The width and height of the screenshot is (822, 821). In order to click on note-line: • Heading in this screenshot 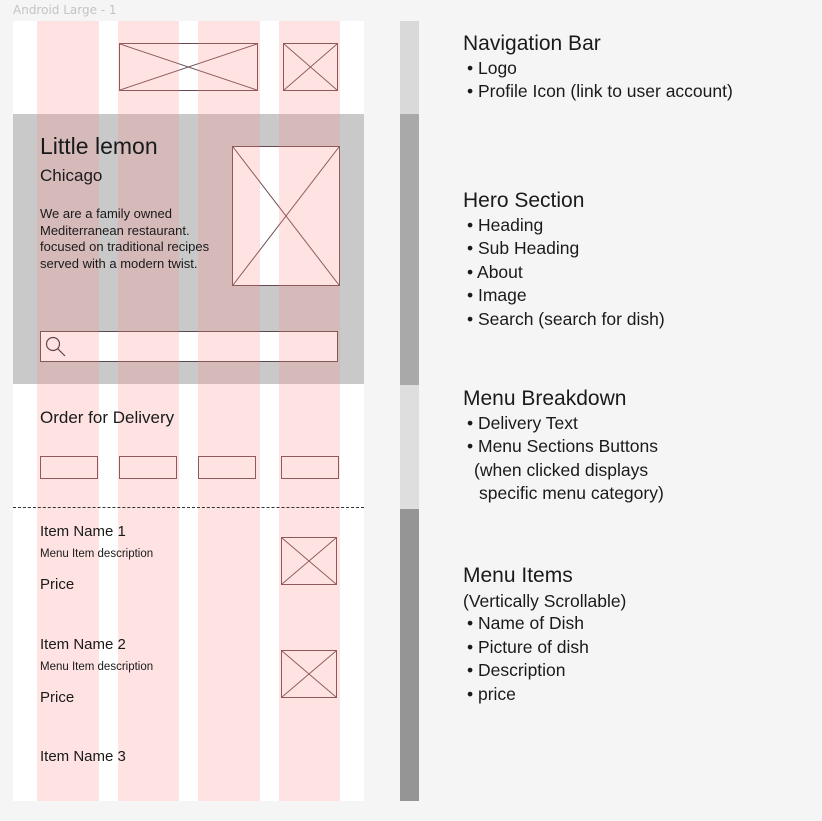, I will do `click(505, 225)`.